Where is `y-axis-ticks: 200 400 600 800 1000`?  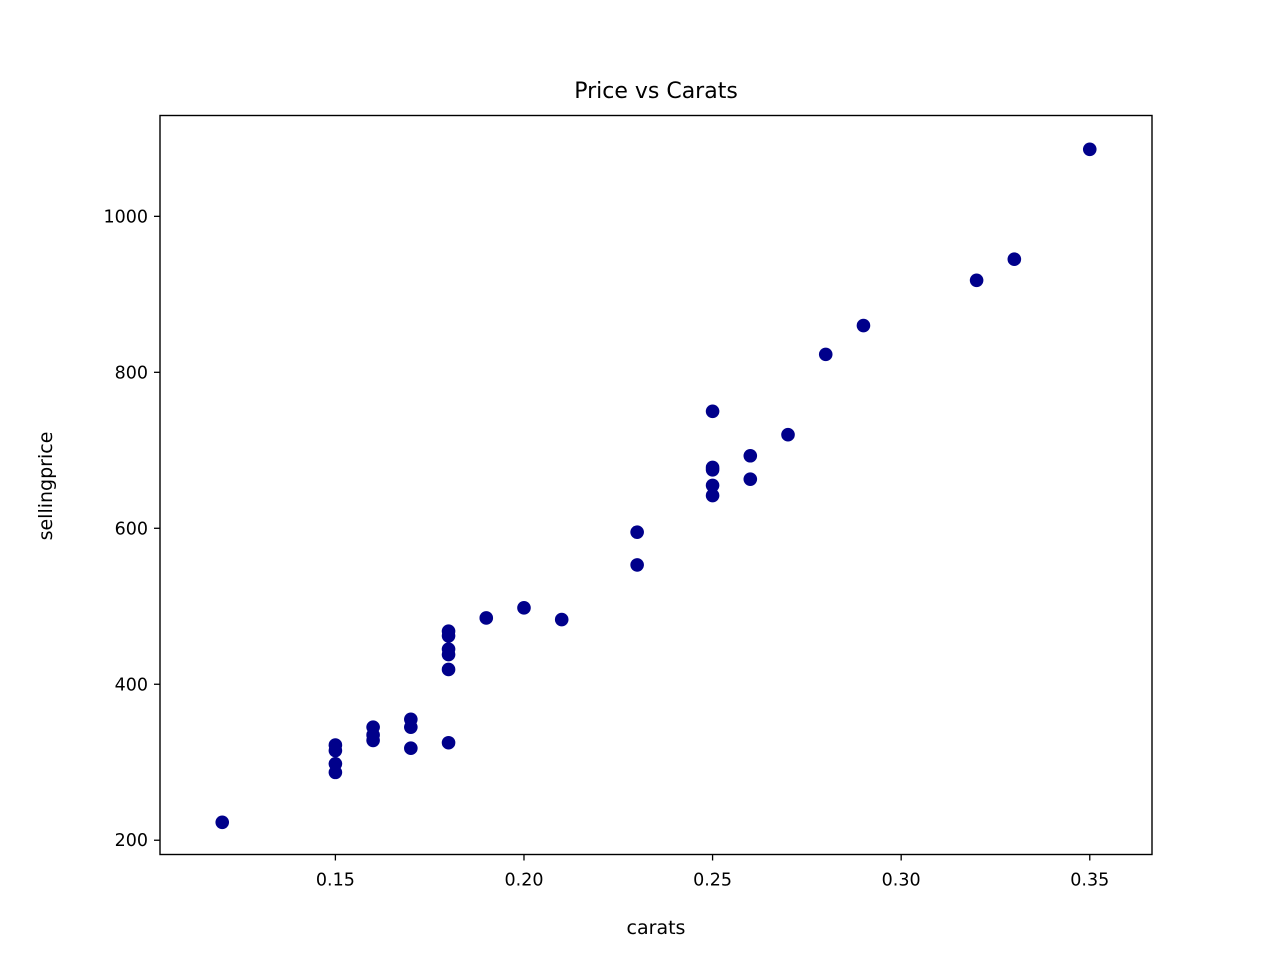
y-axis-ticks: 200 400 600 800 1000 is located at coordinates (131, 529).